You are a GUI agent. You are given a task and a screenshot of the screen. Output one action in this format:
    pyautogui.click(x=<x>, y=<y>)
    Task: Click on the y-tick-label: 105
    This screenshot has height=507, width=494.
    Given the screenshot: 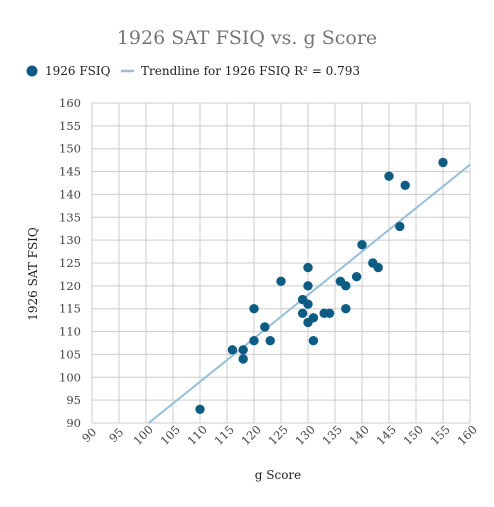 What is the action you would take?
    pyautogui.click(x=70, y=354)
    